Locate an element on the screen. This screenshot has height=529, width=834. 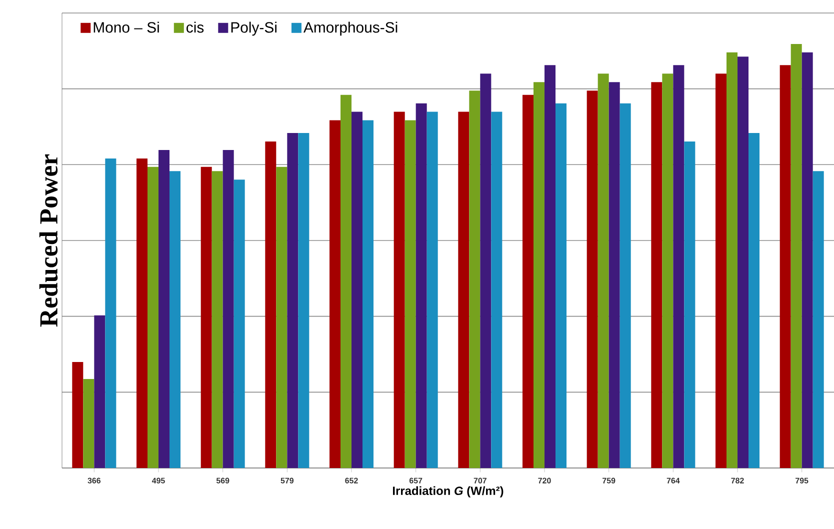
legend-label: Amorphous-Si is located at coordinates (350, 29).